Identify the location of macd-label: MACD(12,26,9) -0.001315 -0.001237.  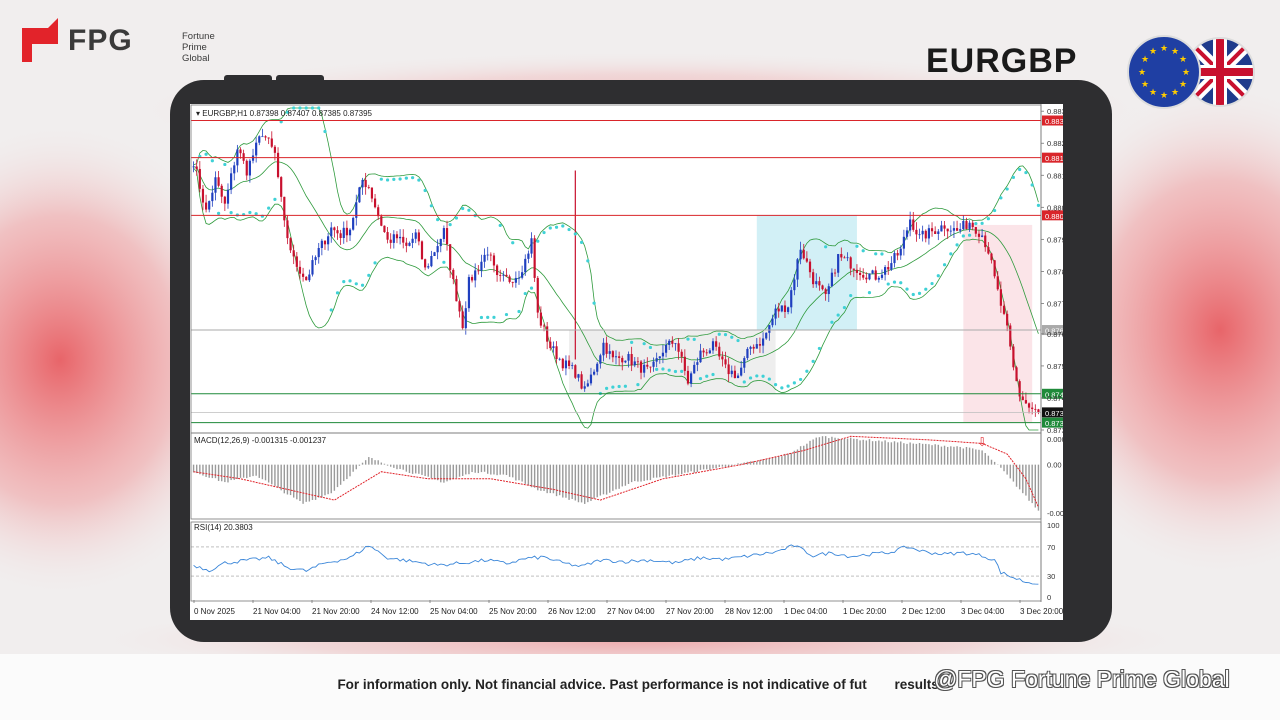
(260, 440).